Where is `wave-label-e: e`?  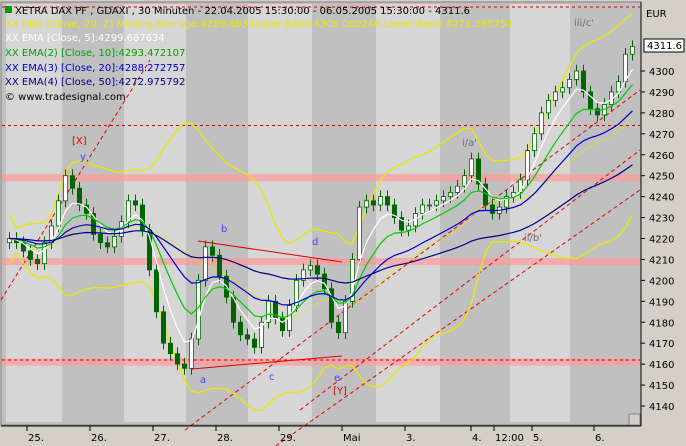 wave-label-e: e is located at coordinates (337, 378).